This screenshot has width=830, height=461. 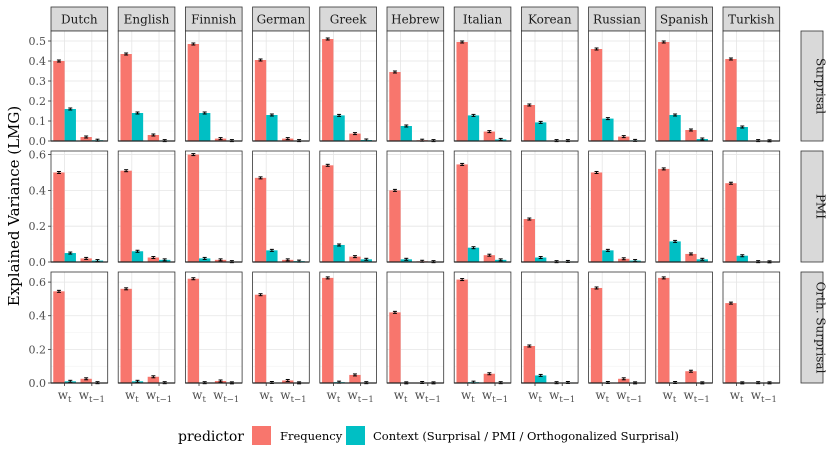 What do you see at coordinates (272, 128) in the screenshot?
I see `bar-context-german-surprisal-wt` at bounding box center [272, 128].